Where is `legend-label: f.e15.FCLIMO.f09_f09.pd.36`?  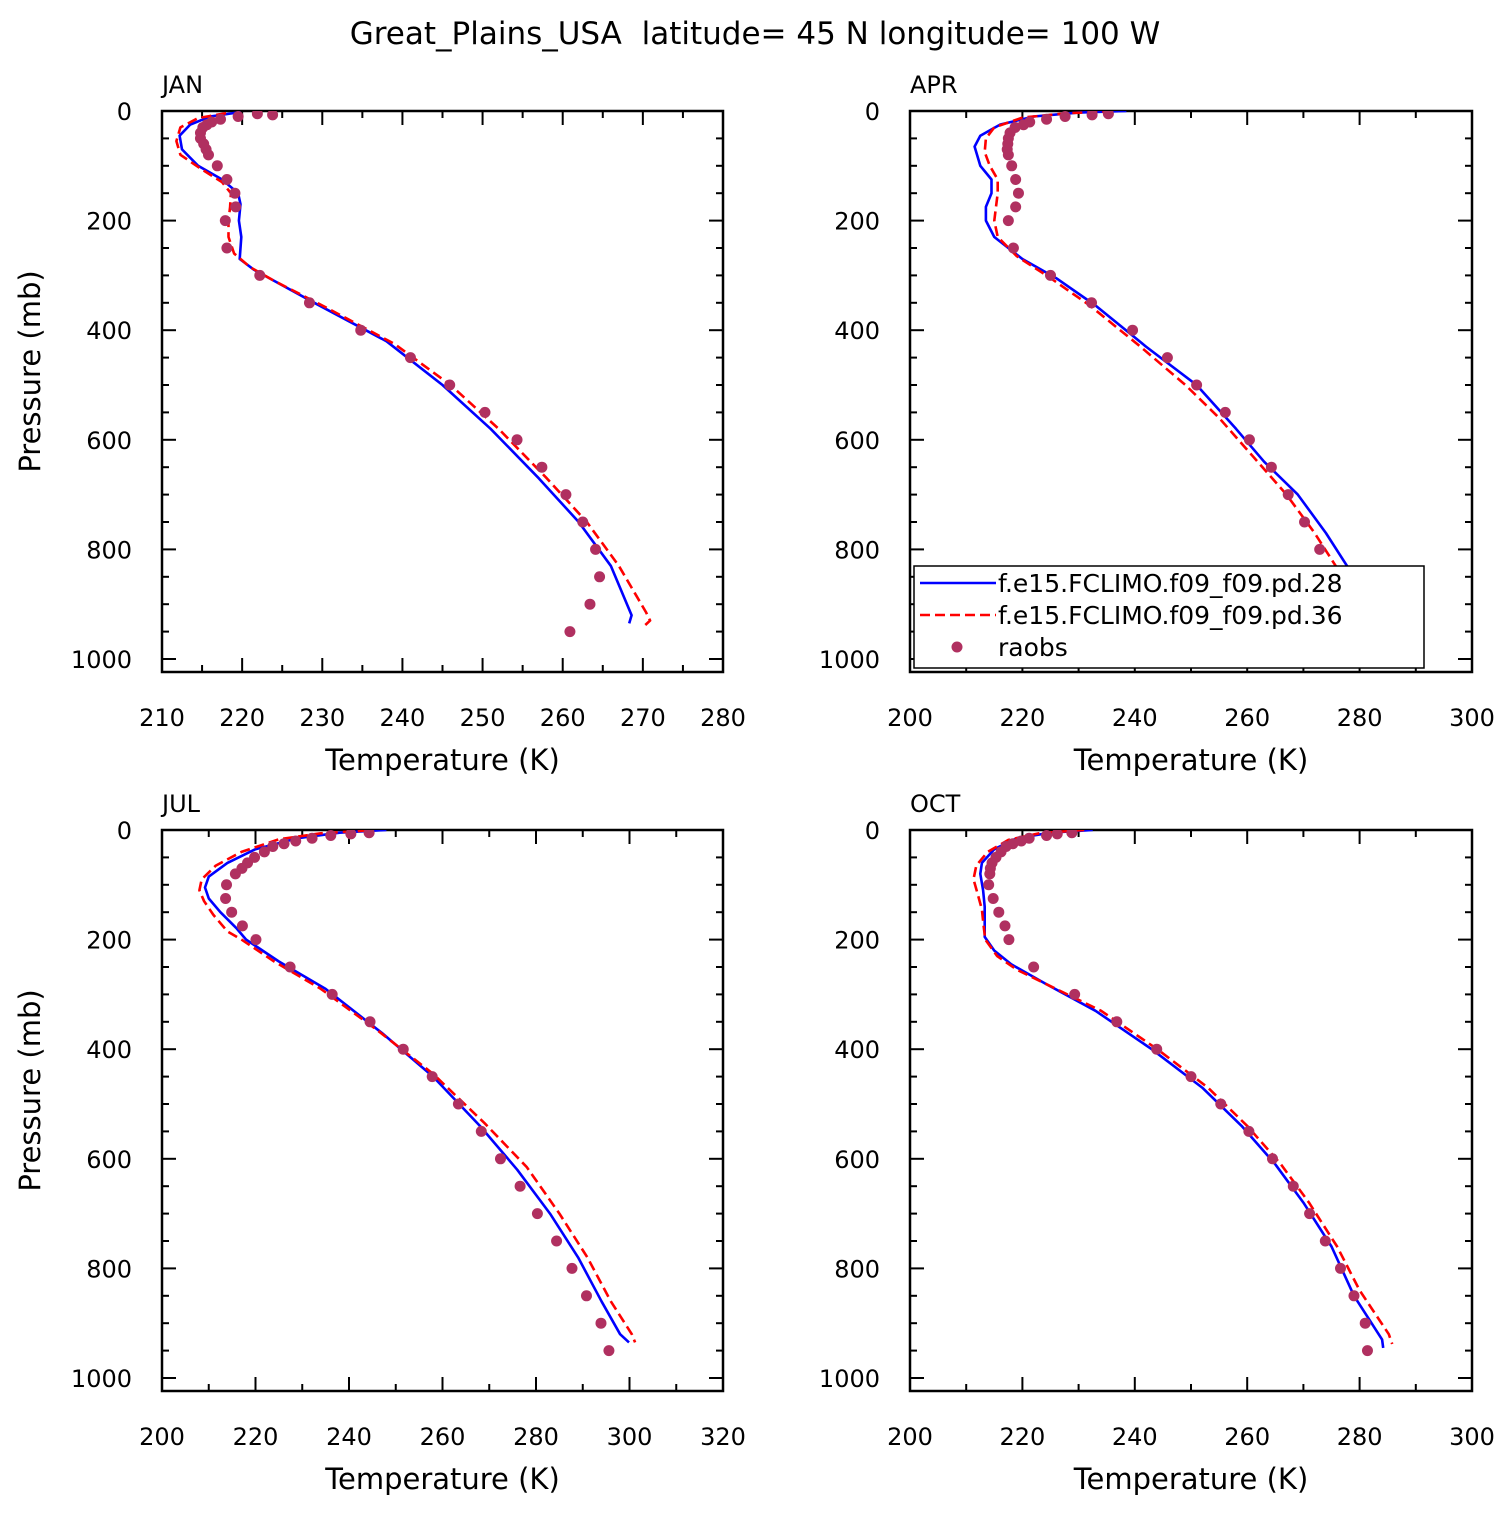 legend-label: f.e15.FCLIMO.f09_f09.pd.36 is located at coordinates (1170, 615).